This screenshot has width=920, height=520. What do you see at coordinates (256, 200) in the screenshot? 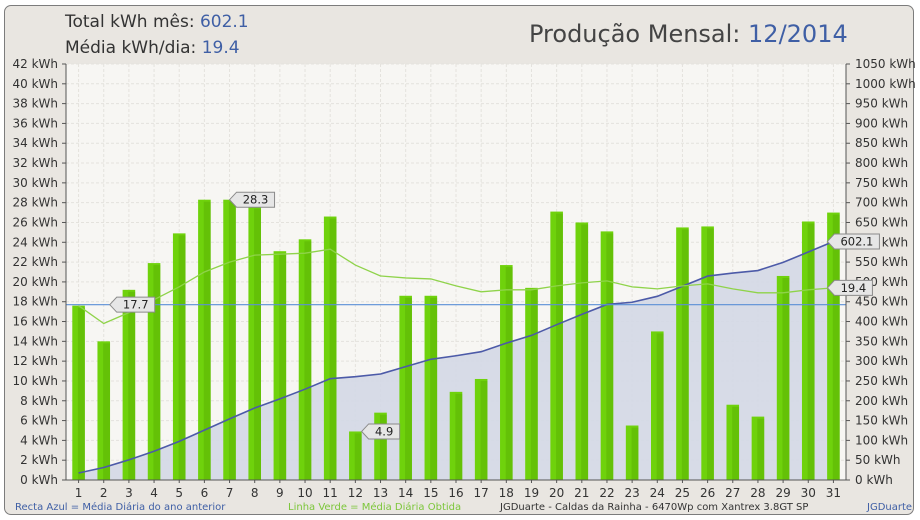
I see `callout-text: 28.3` at bounding box center [256, 200].